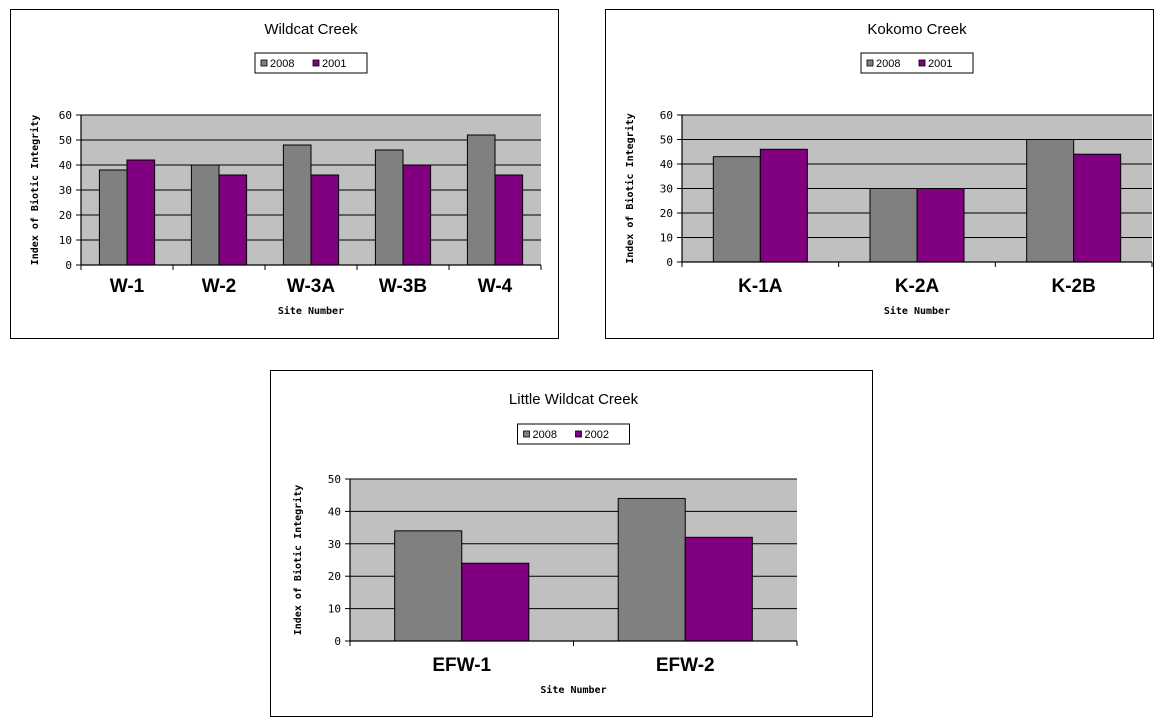 The width and height of the screenshot is (1155, 717). I want to click on x-tick-label-k-2a: K-2A, so click(917, 286).